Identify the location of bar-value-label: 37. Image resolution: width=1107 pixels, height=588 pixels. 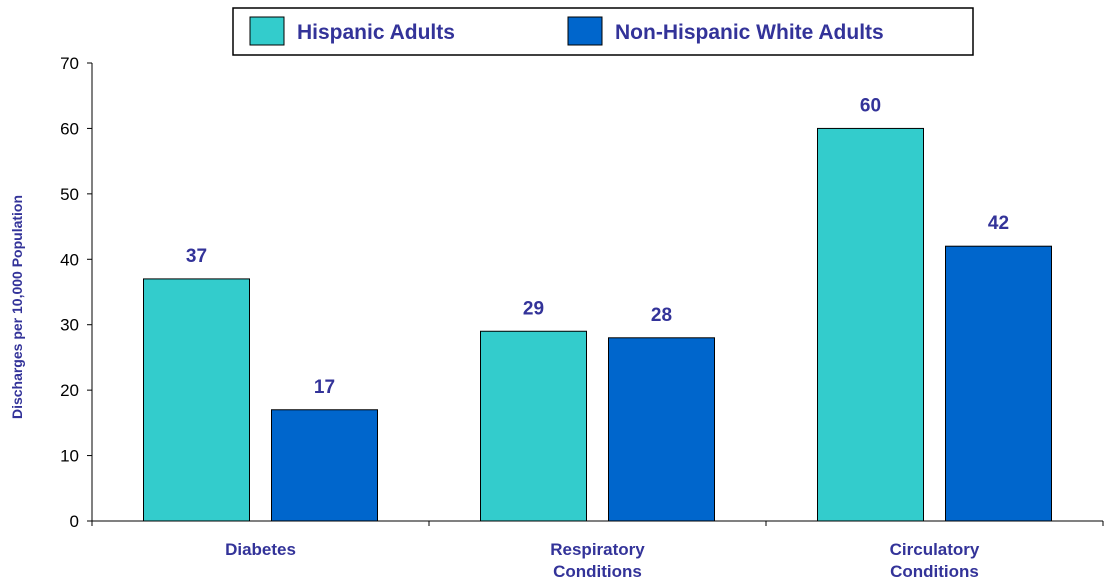
(196, 256).